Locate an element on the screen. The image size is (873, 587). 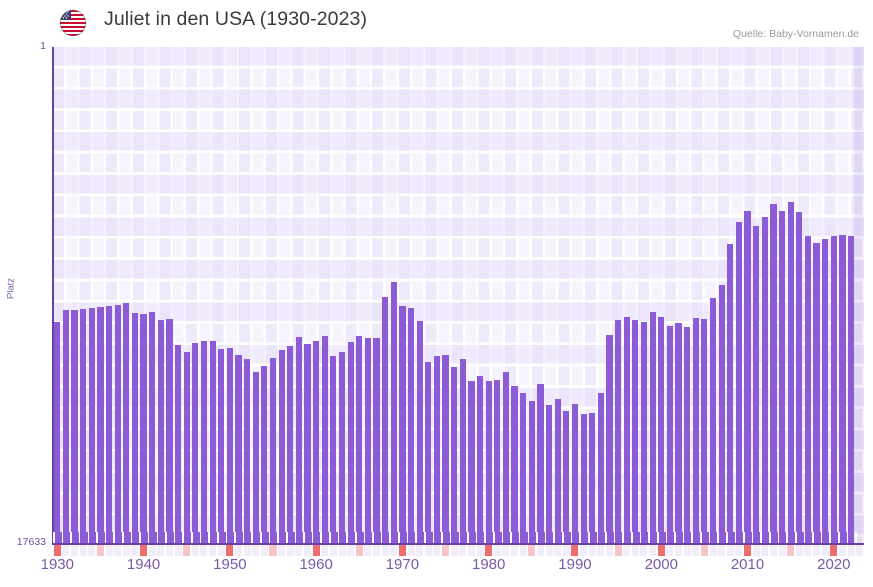
bar-2013 is located at coordinates (773, 373).